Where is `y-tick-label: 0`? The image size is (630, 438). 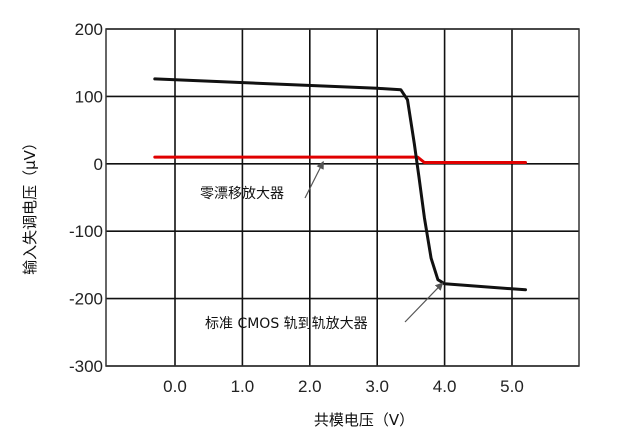
y-tick-label: 0 is located at coordinates (98, 164).